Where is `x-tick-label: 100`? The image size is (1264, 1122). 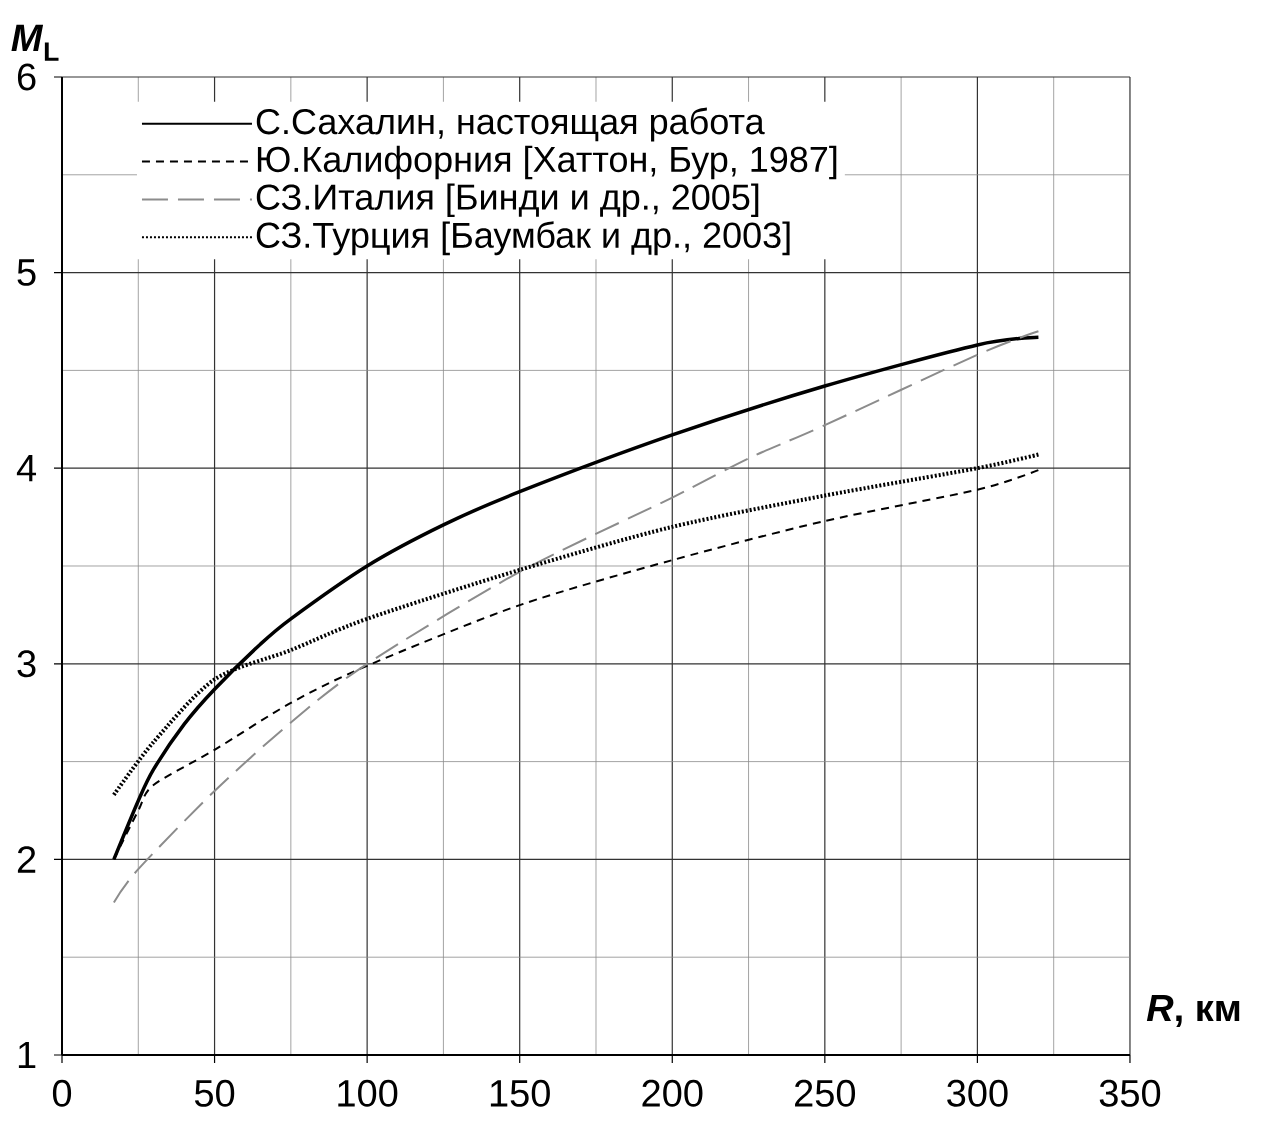
x-tick-label: 100 is located at coordinates (368, 1093).